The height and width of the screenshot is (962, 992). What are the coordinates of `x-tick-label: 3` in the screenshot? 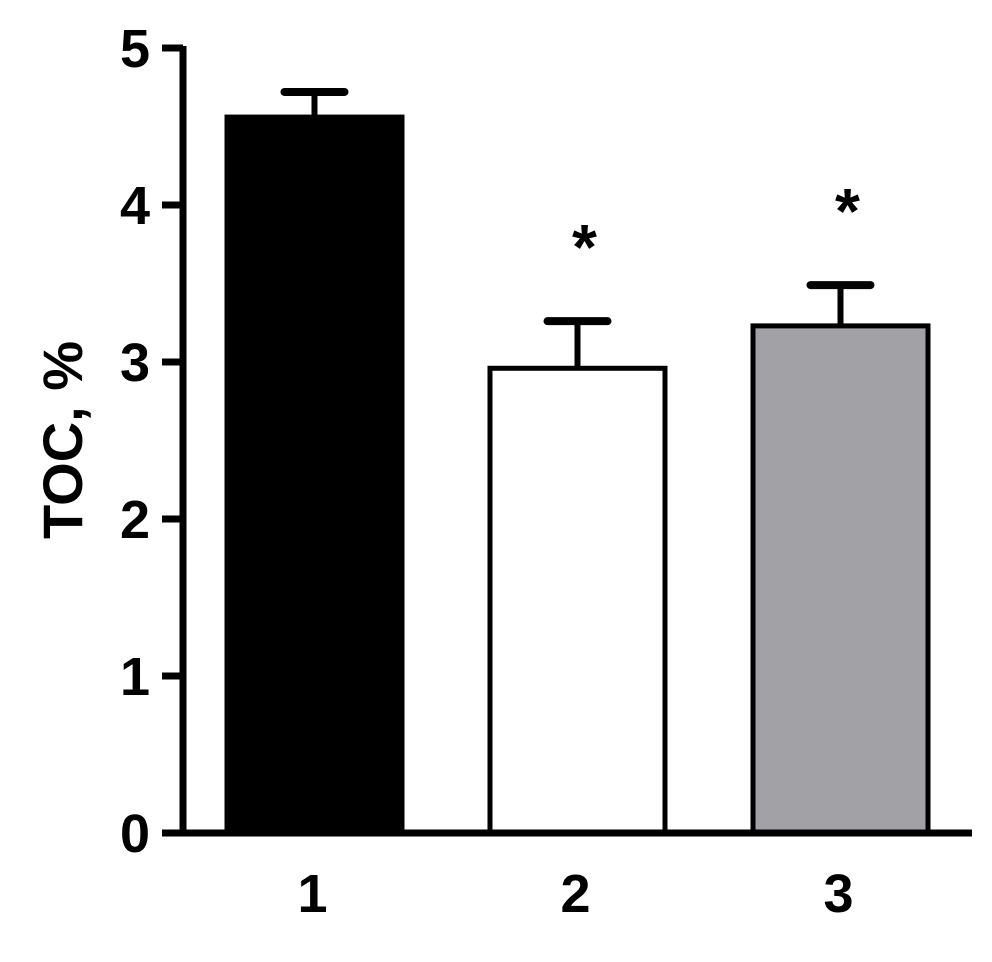 It's located at (838, 894).